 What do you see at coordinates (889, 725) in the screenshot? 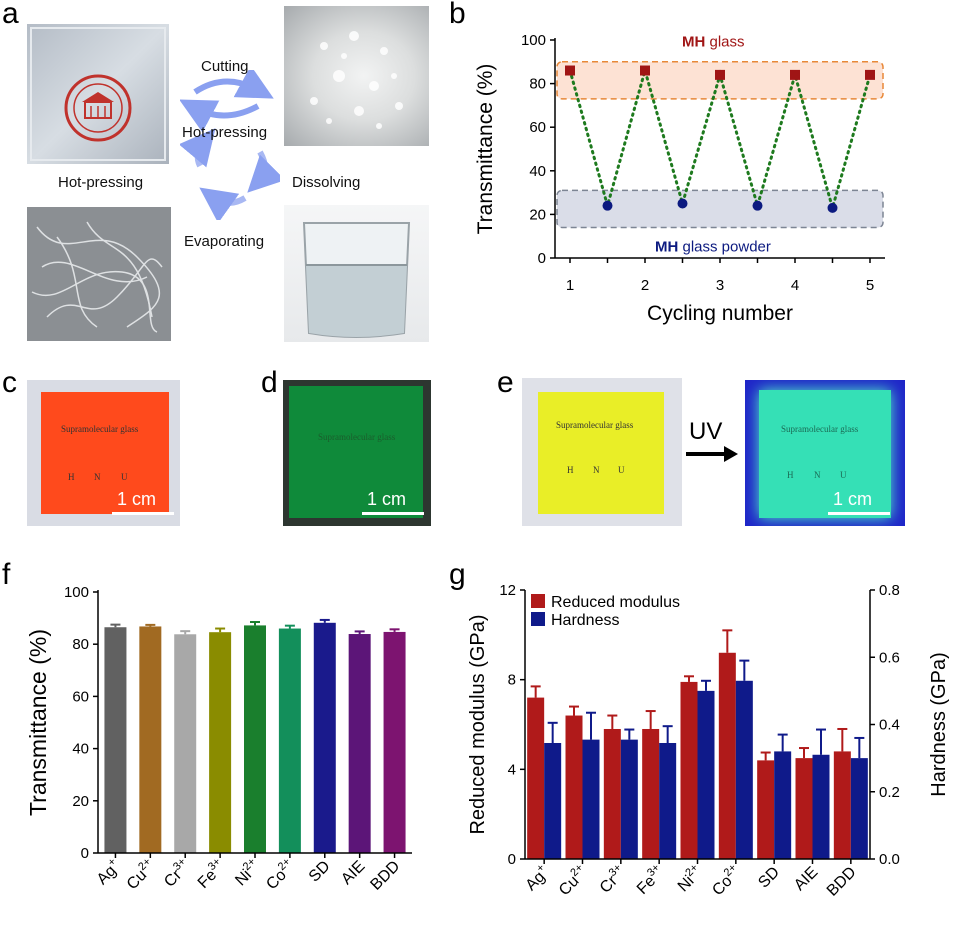
I see `y2-tick-label: 0.4` at bounding box center [889, 725].